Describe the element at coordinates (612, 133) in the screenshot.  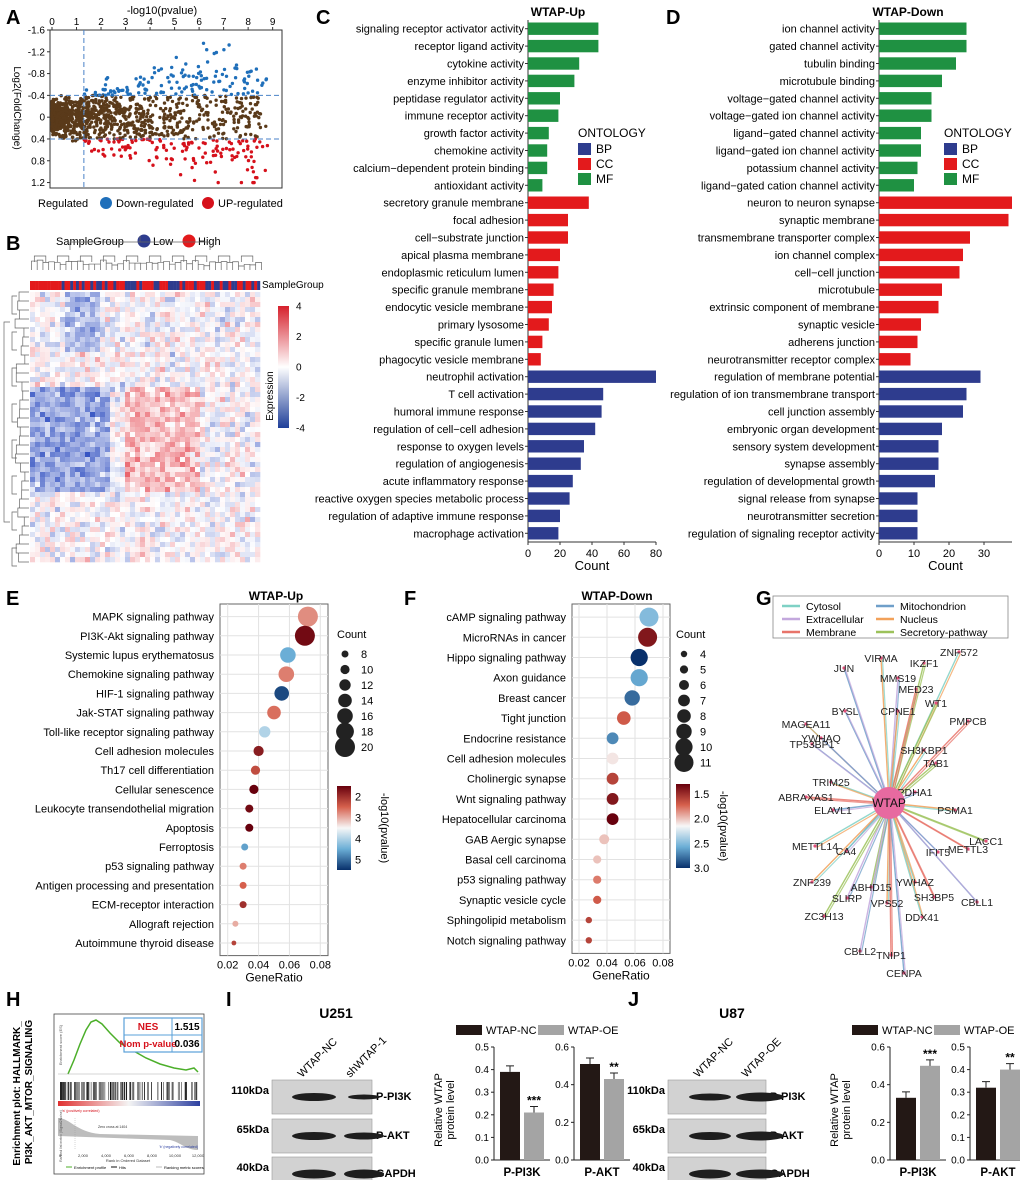
I see `go-legend-title: ONTOLOGY` at that location.